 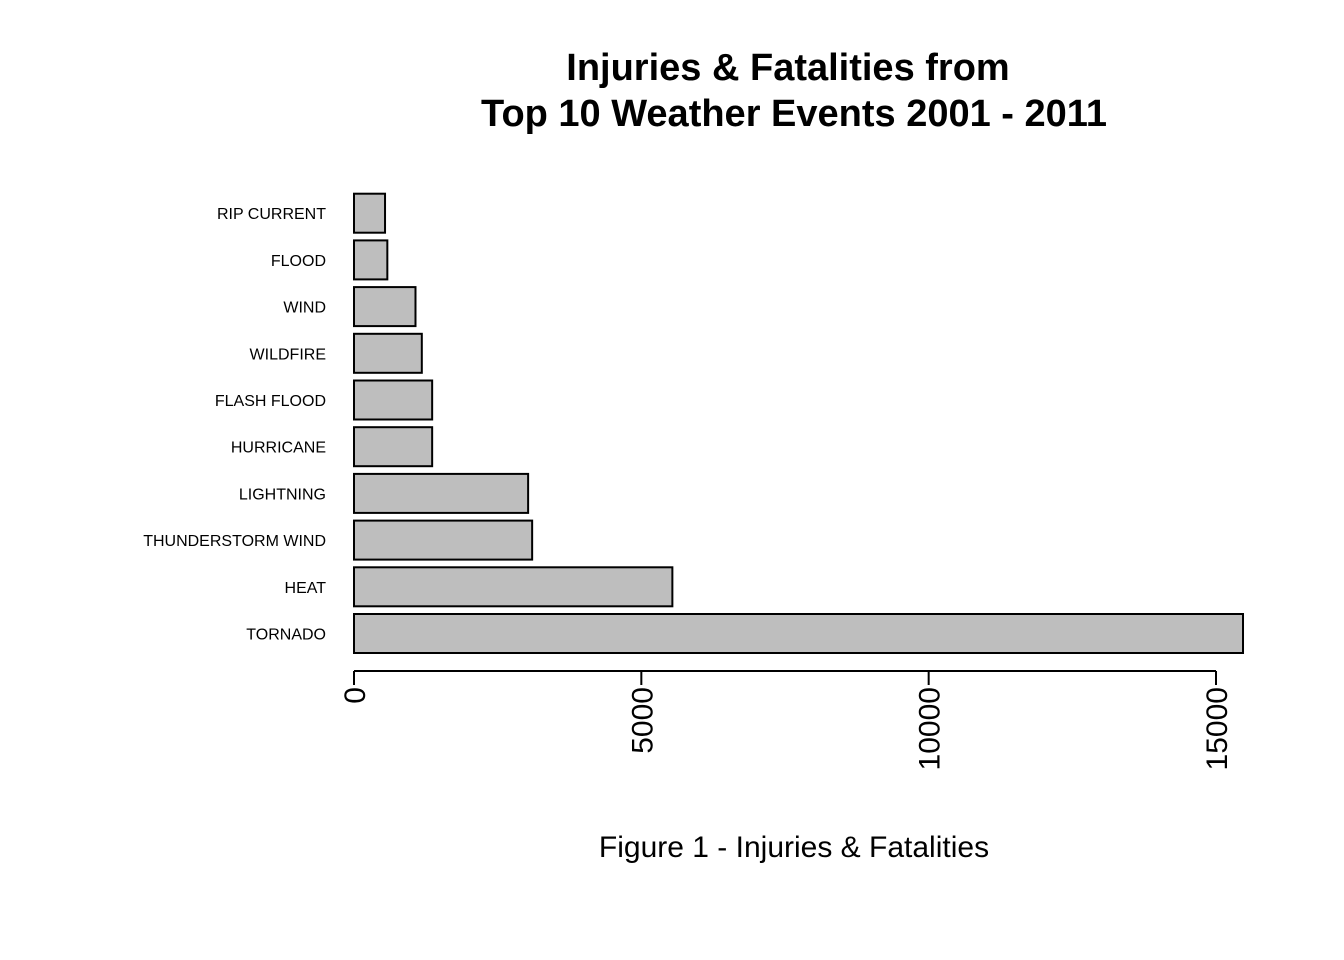 I want to click on bar-wildfire, so click(x=388, y=353).